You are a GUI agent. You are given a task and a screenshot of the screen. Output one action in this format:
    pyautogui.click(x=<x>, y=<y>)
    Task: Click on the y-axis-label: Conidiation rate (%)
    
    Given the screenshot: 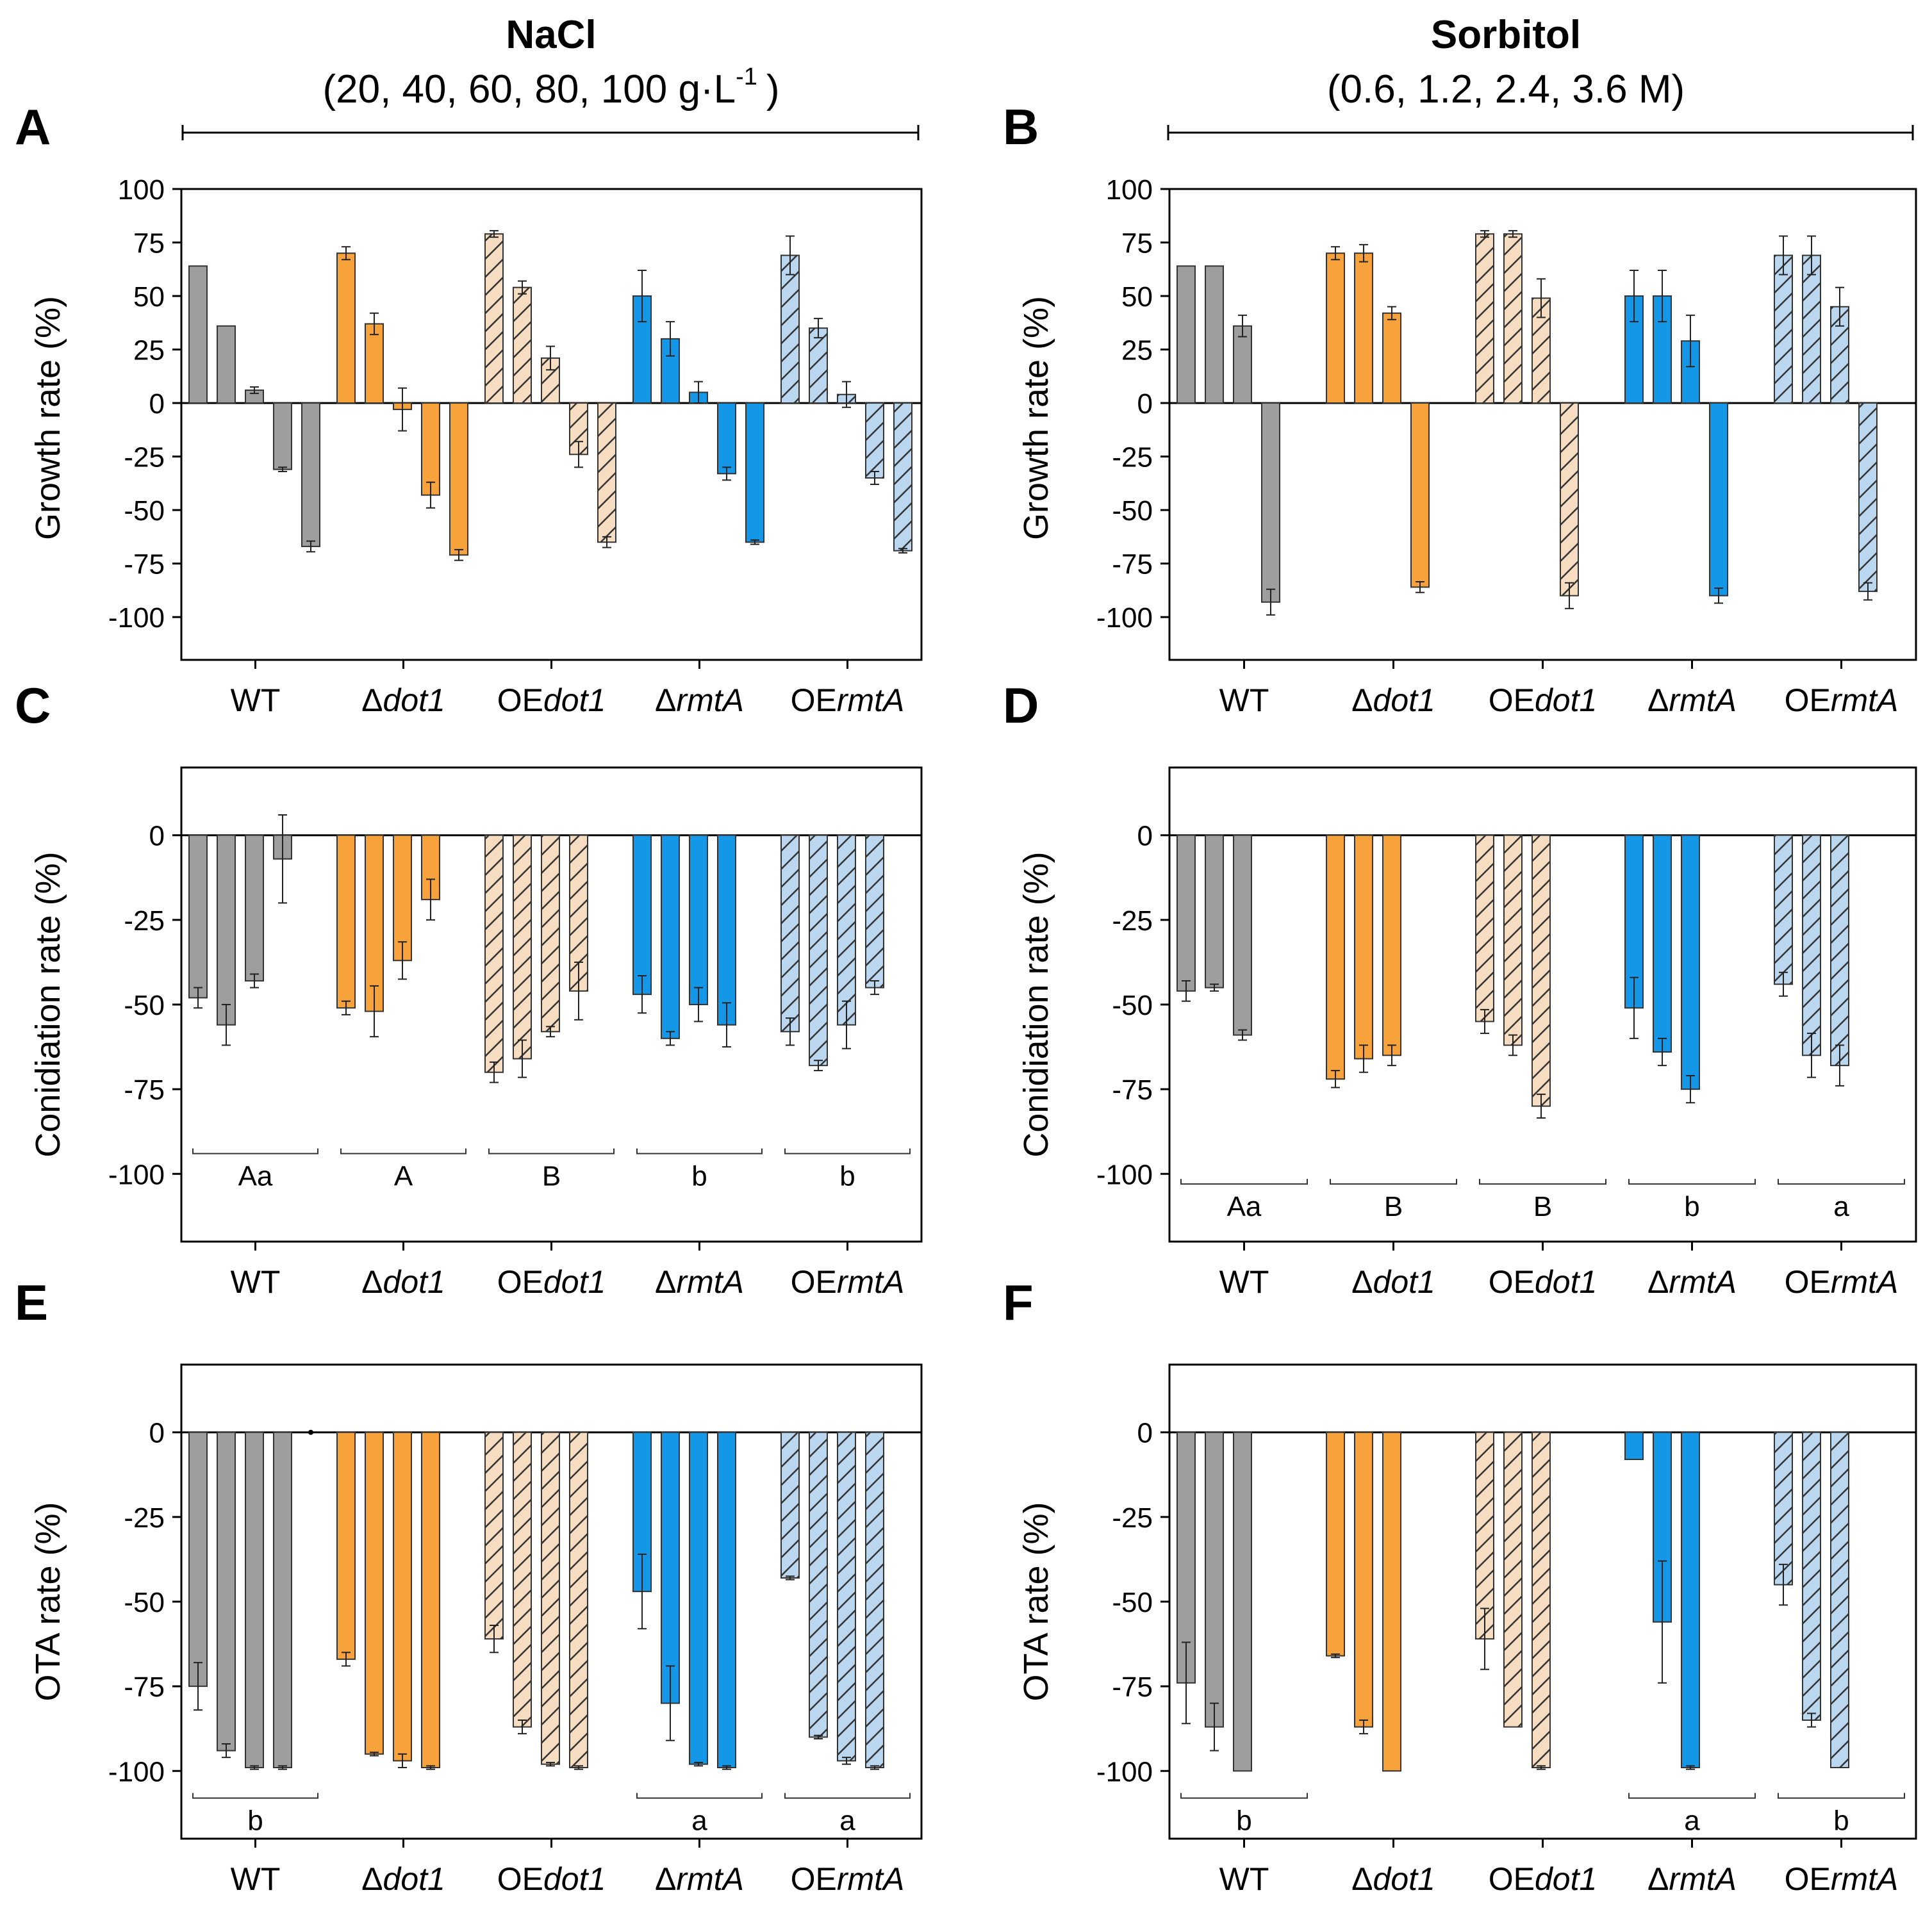 What is the action you would take?
    pyautogui.click(x=48, y=1004)
    